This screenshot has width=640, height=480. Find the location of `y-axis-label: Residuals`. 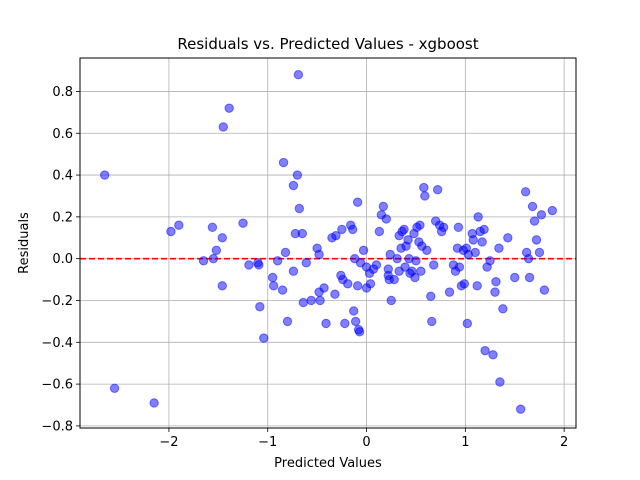

y-axis-label: Residuals is located at coordinates (24, 243).